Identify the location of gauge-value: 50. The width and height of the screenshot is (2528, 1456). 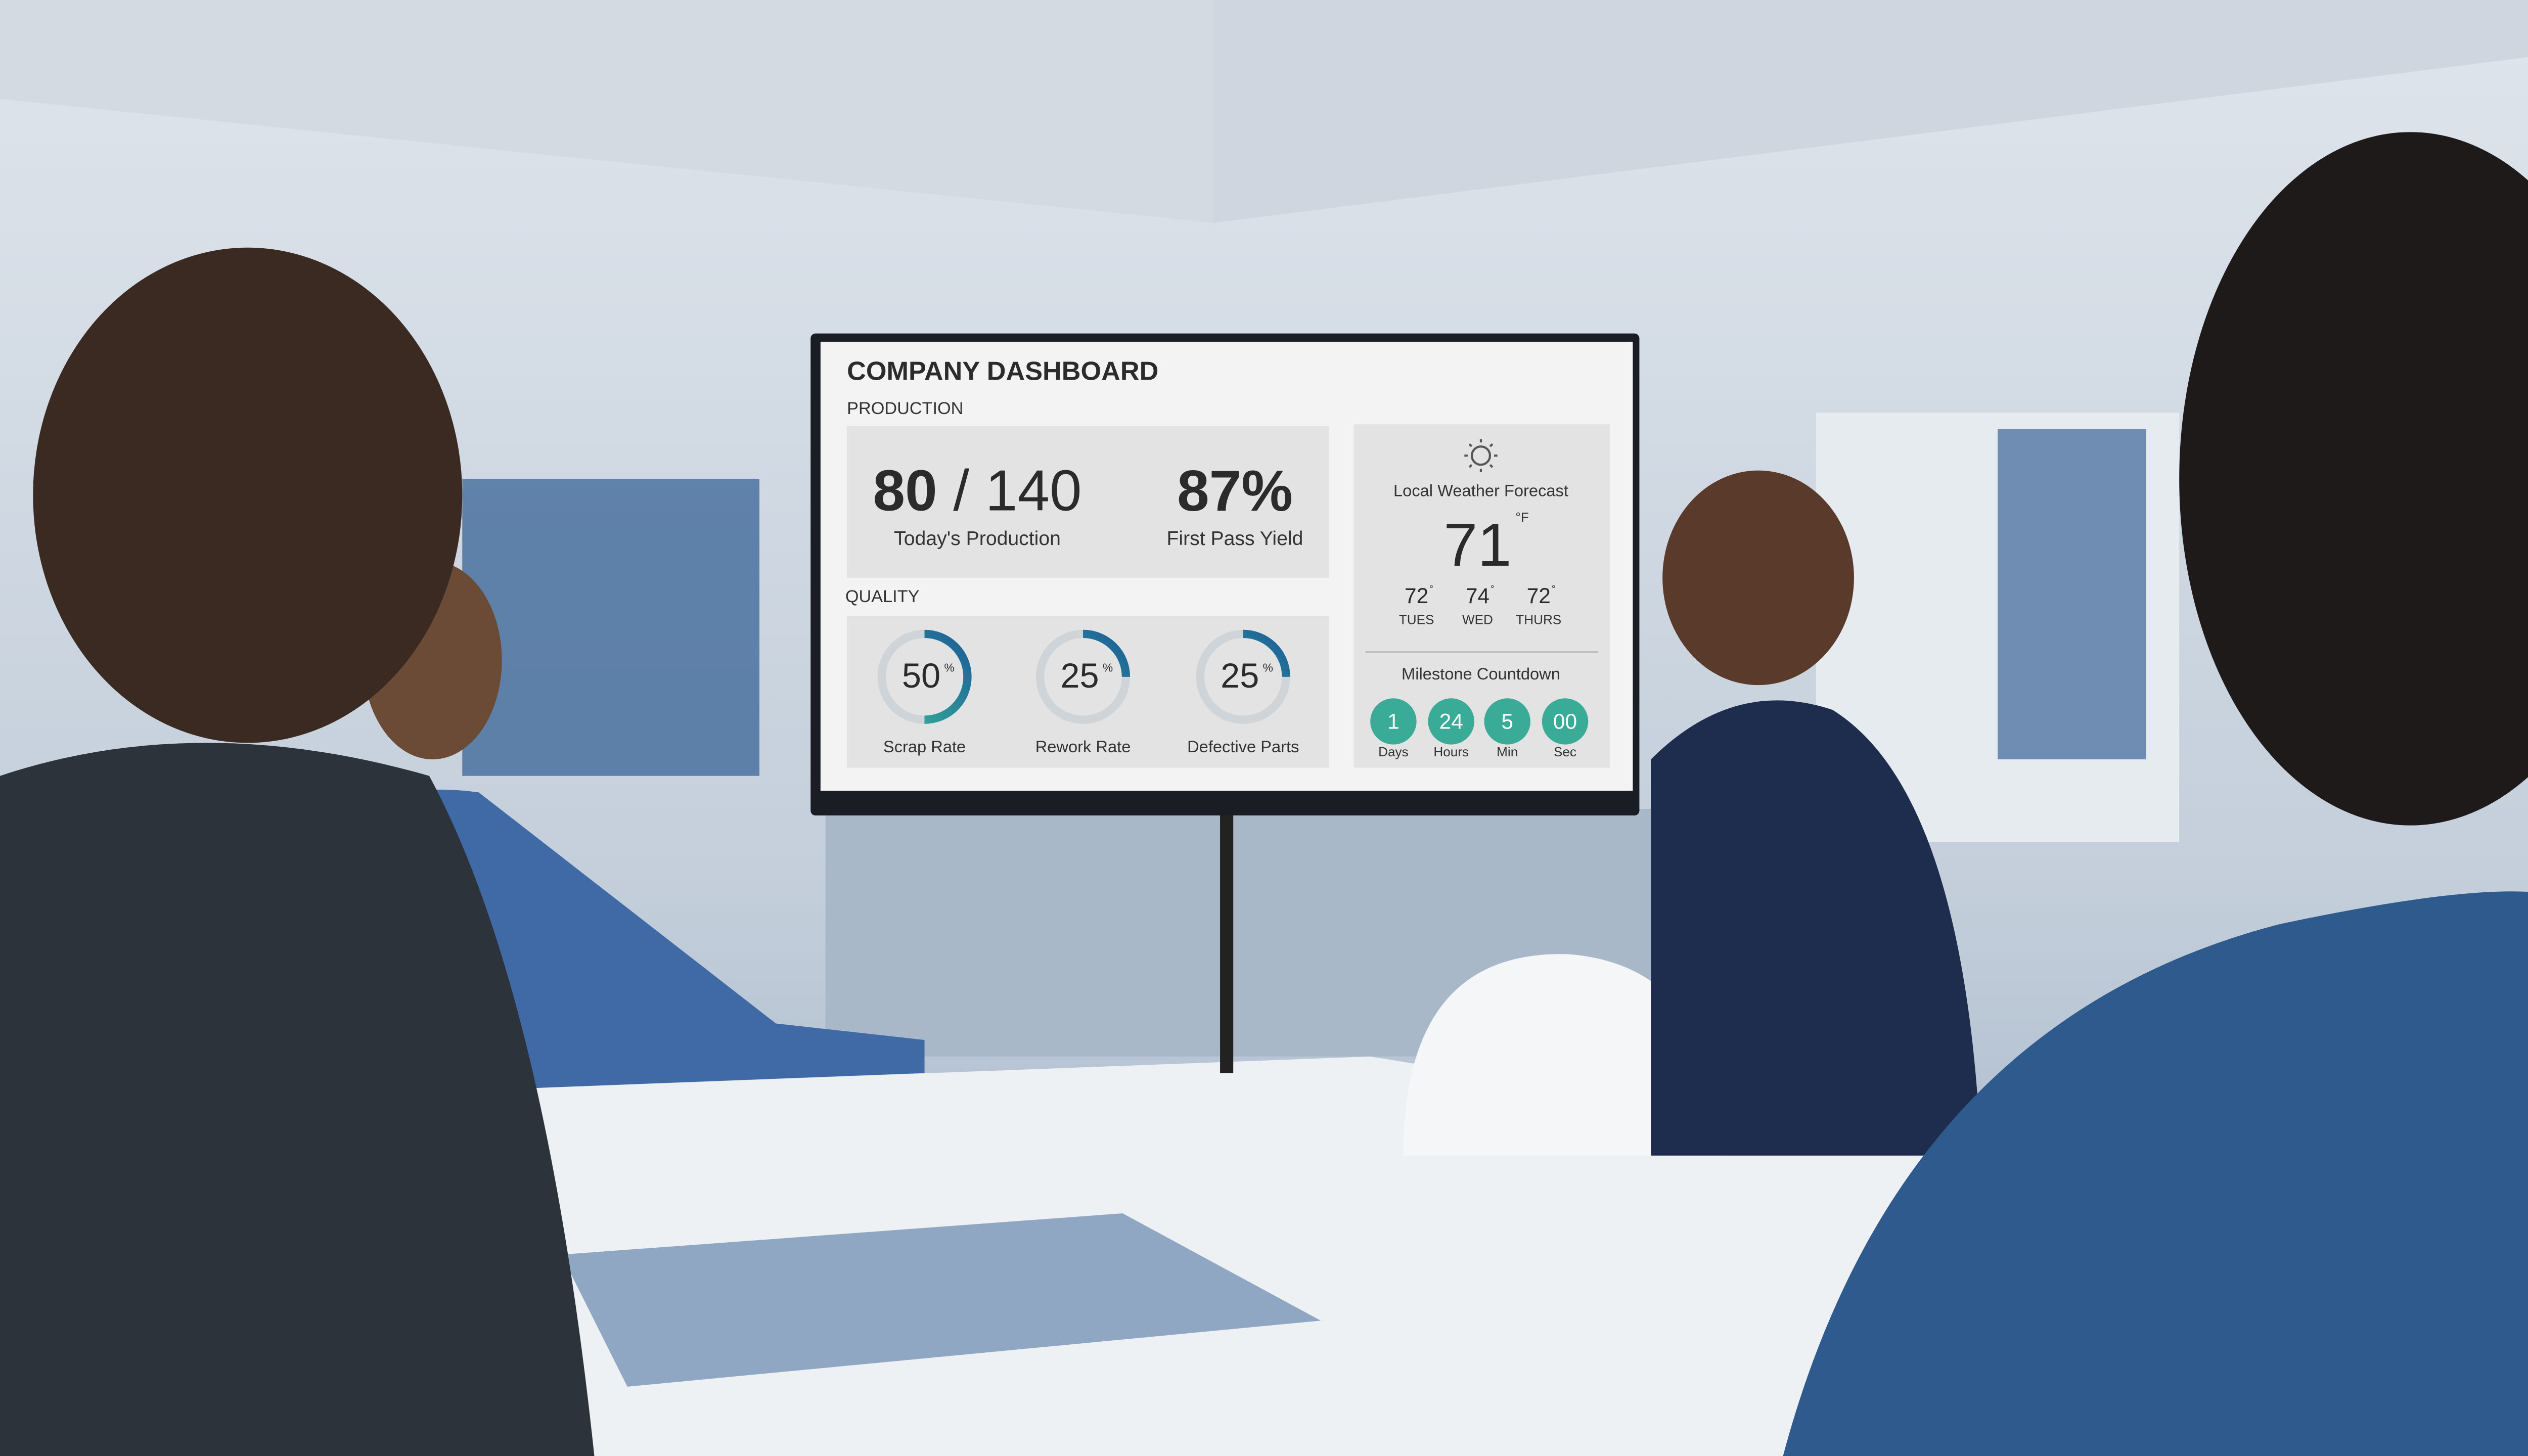
(921, 675).